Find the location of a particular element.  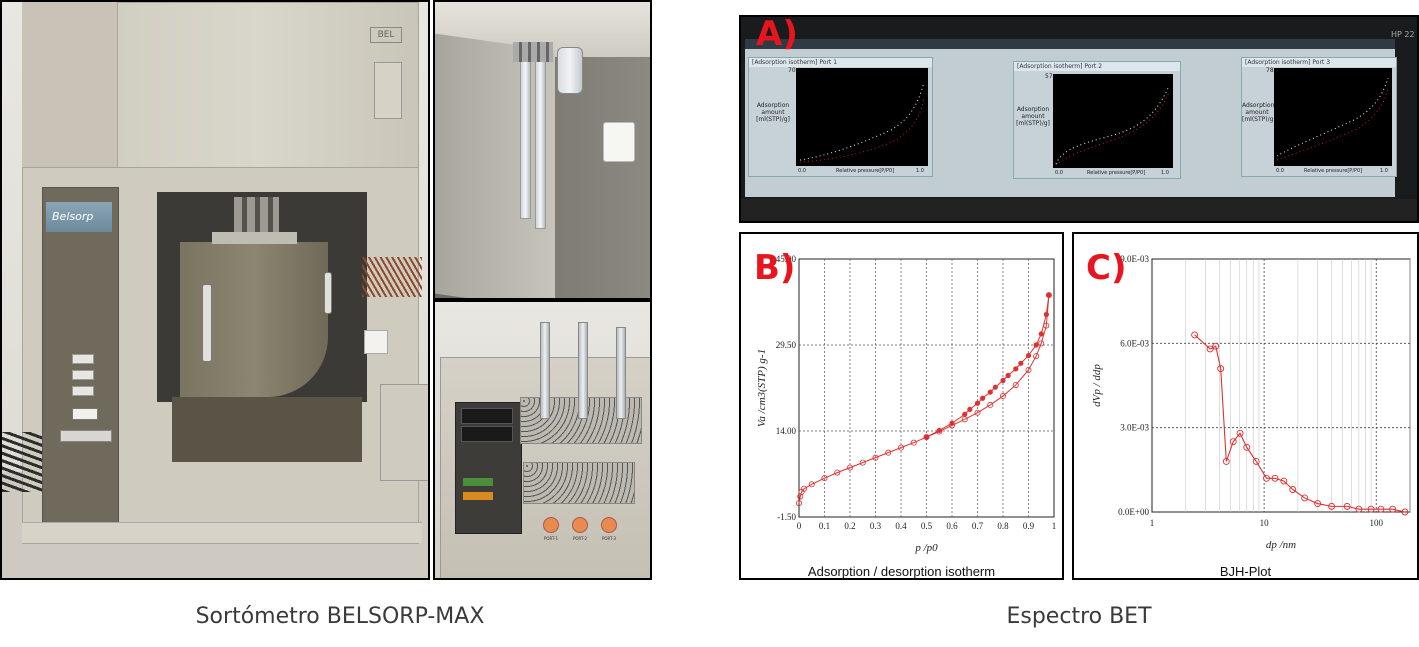

instrument-access-latch is located at coordinates (388, 90).